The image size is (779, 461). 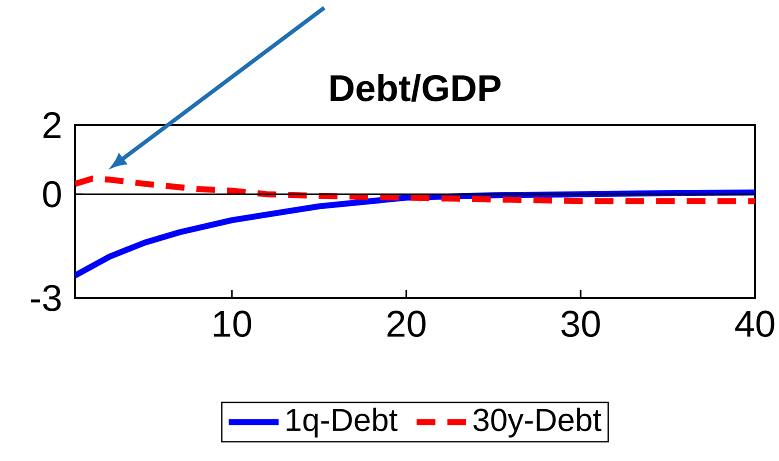 I want to click on legend-label: 1q-Debt, so click(x=342, y=423).